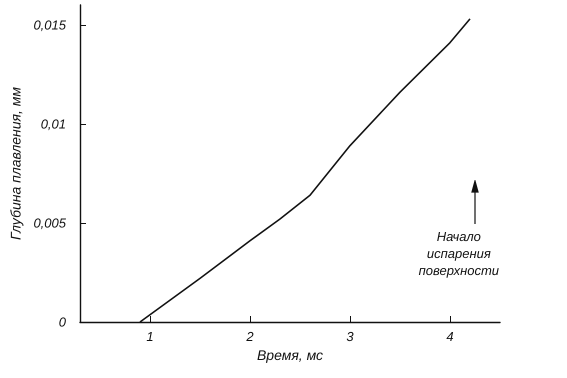 Image resolution: width=567 pixels, height=378 pixels. What do you see at coordinates (150, 336) in the screenshot?
I see `x-tick-label: 1` at bounding box center [150, 336].